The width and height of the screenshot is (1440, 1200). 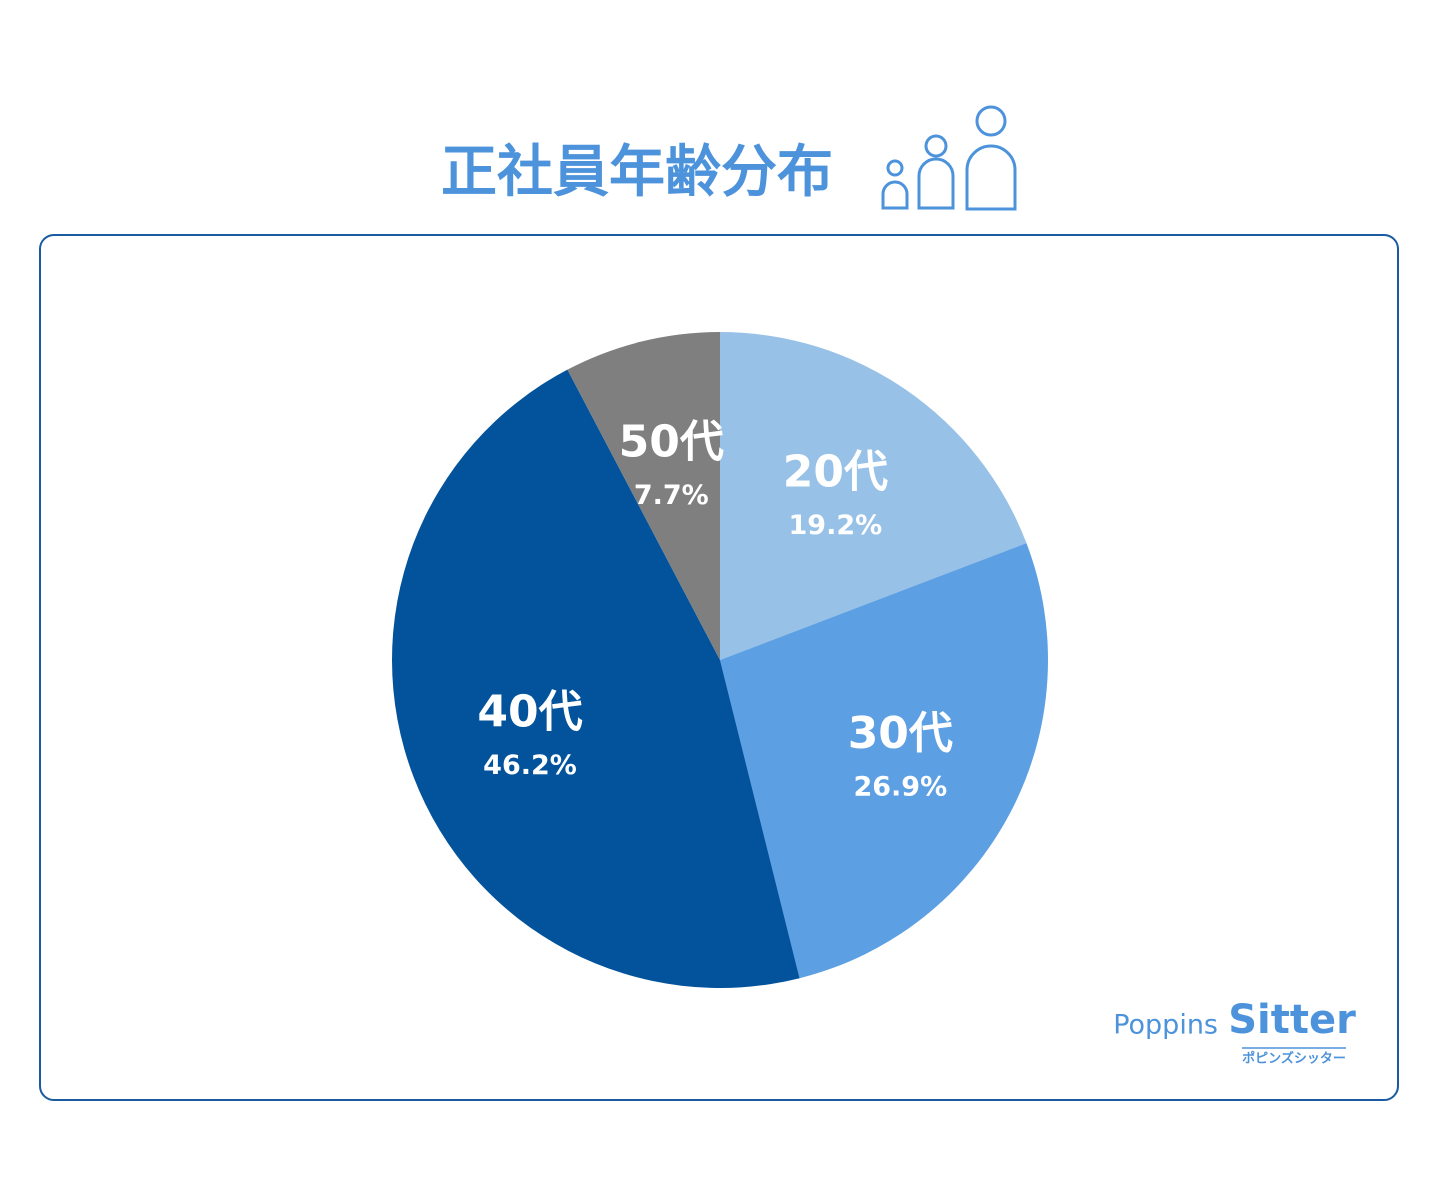 What do you see at coordinates (835, 472) in the screenshot?
I see `slice-category: 20代` at bounding box center [835, 472].